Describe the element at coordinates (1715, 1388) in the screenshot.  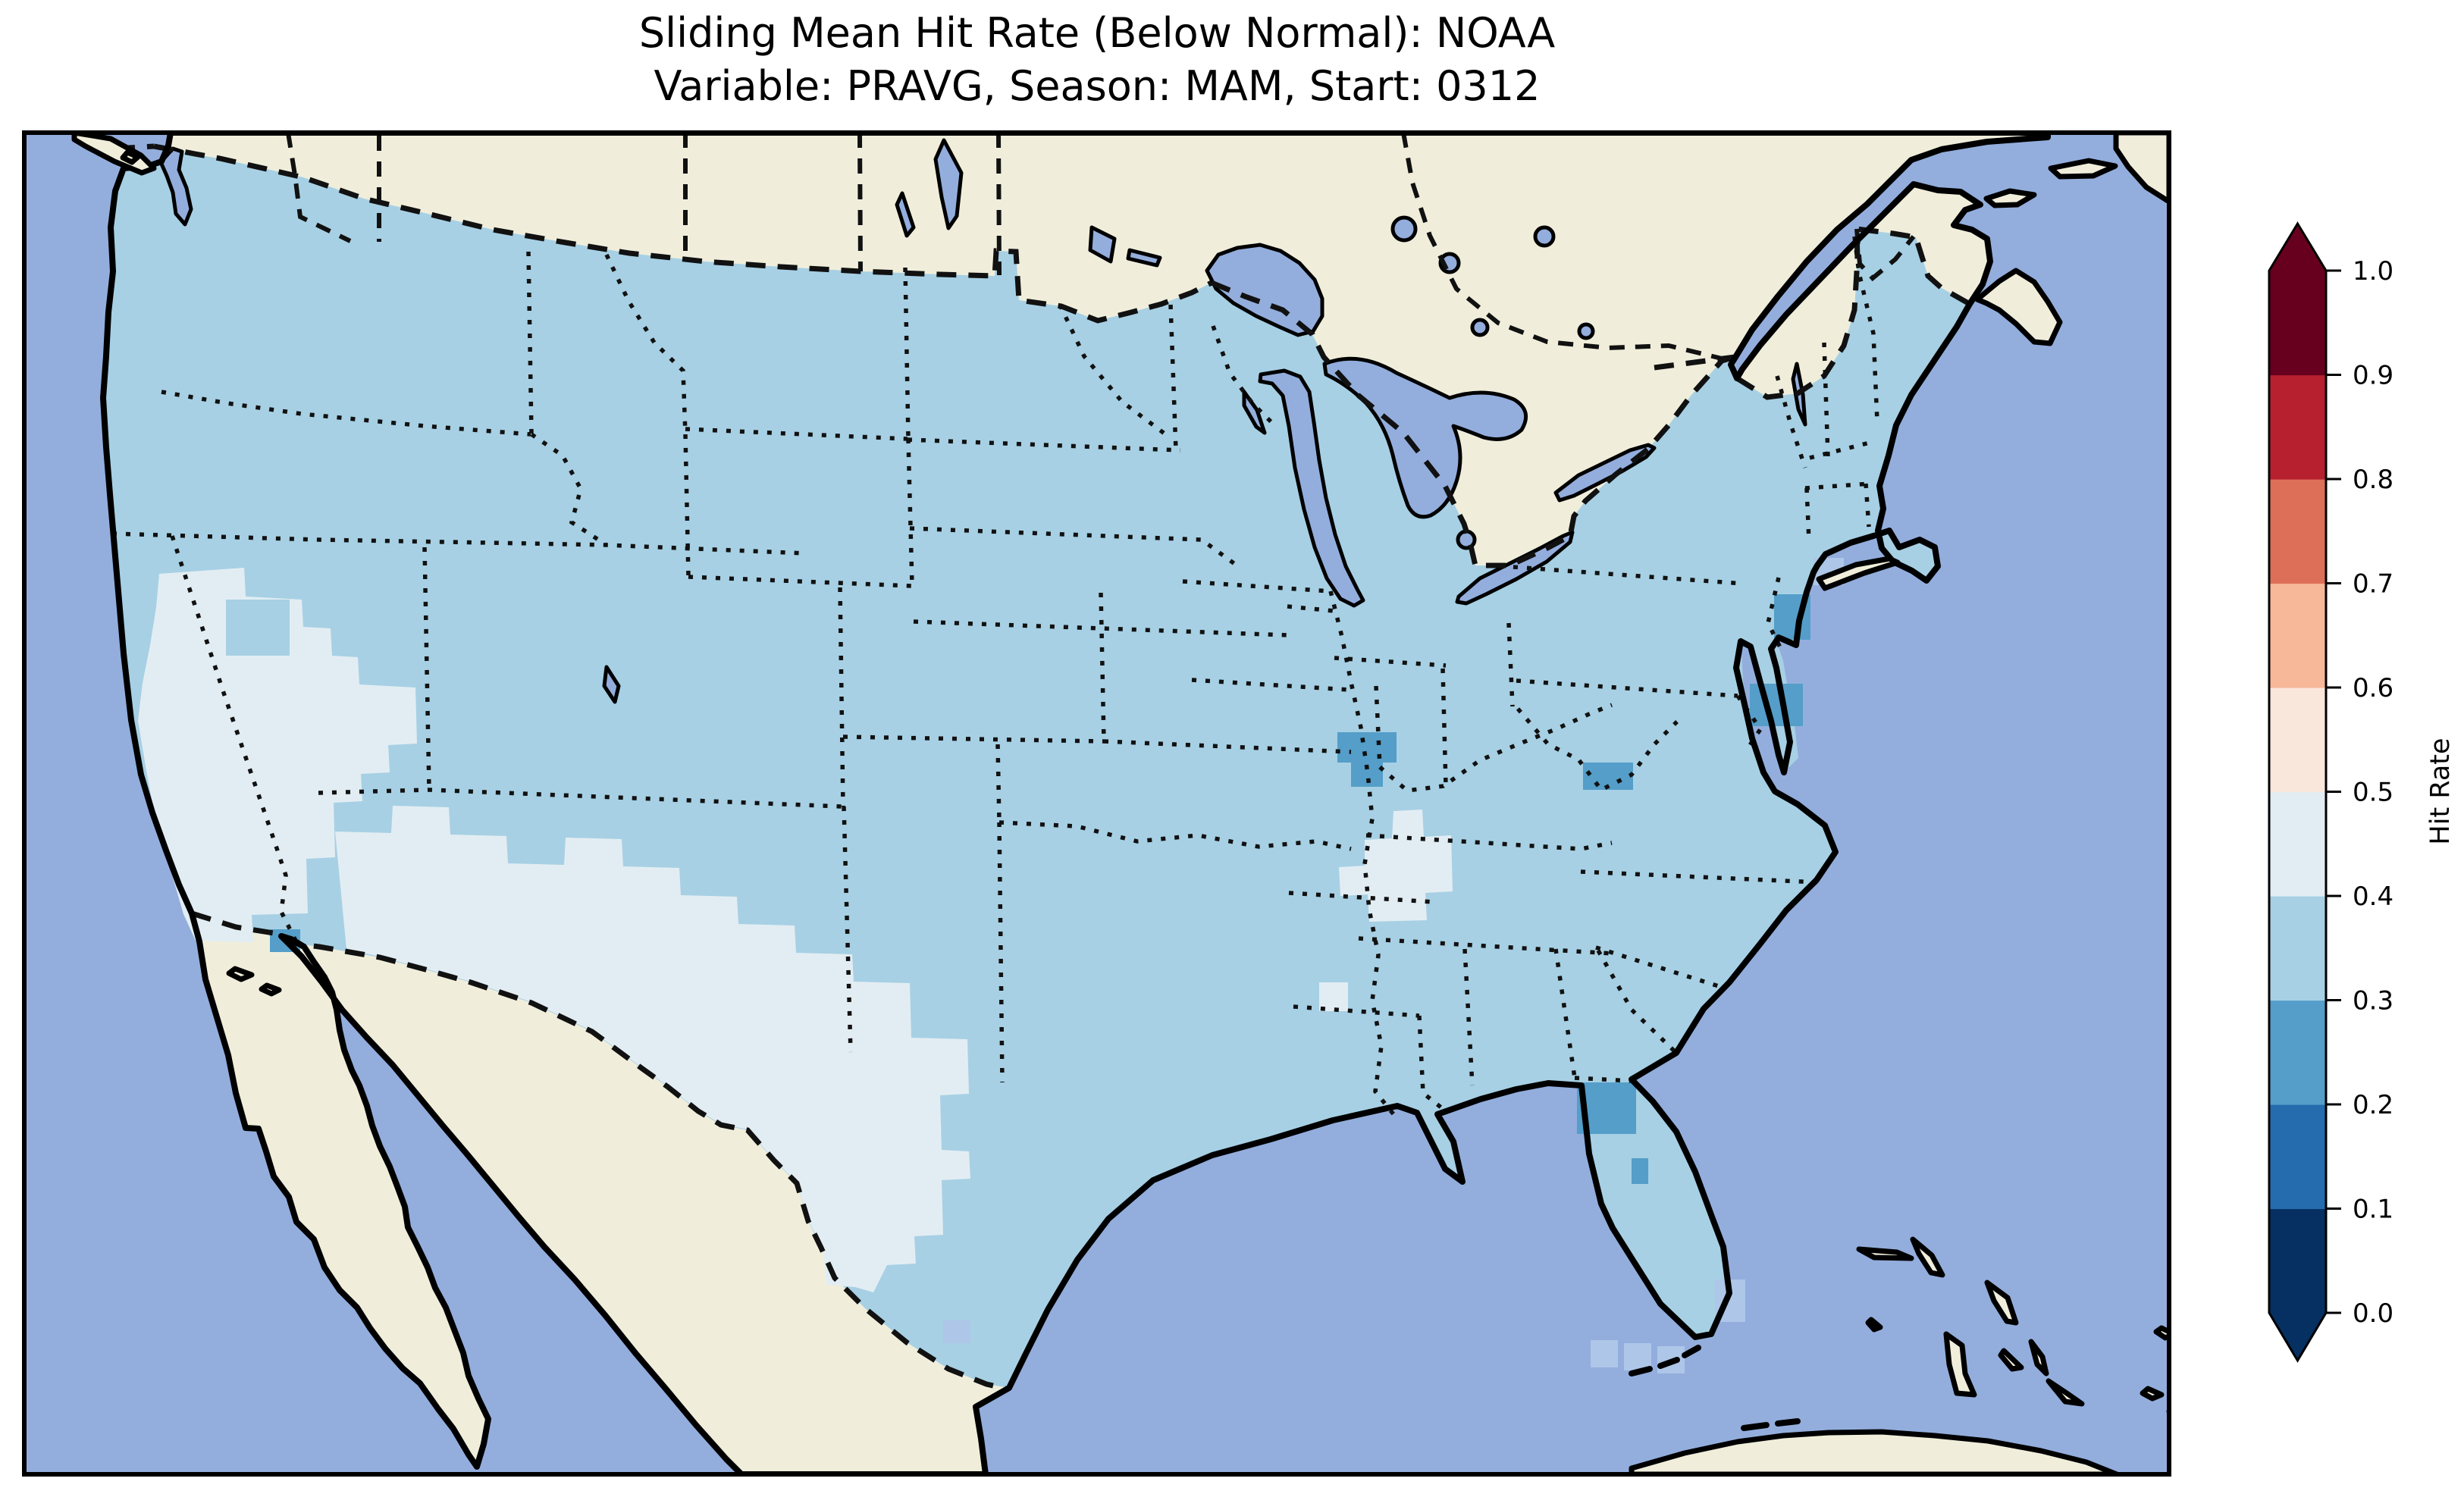
I see `florida-keys` at that location.